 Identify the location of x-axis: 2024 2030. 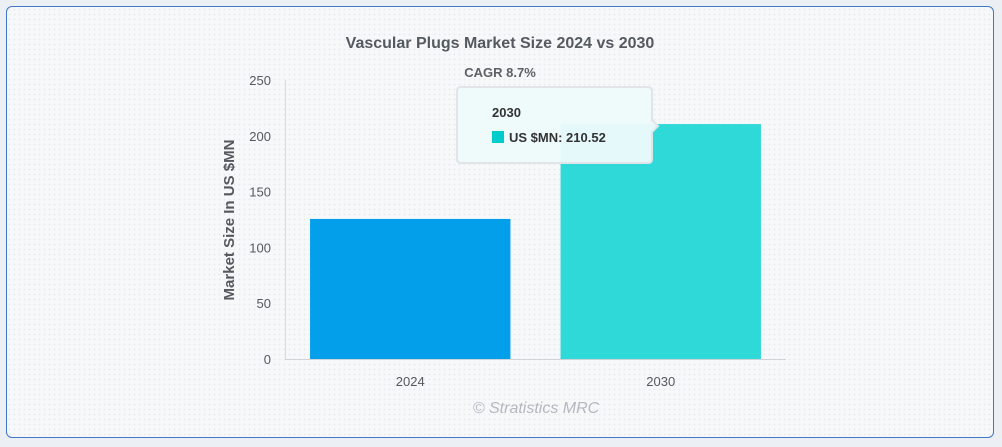
(535, 381).